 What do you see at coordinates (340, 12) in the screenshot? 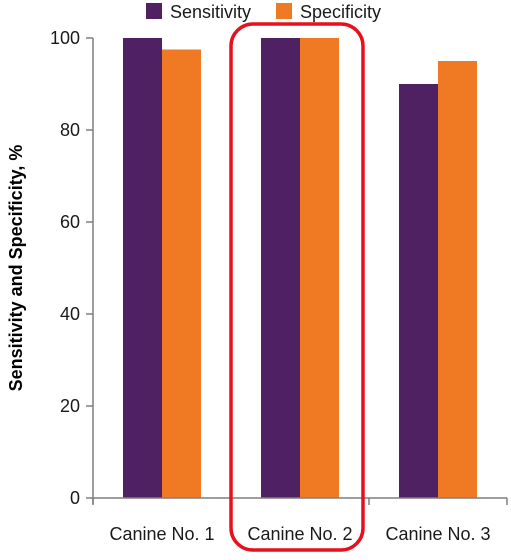
I see `legend-label-specificity: Specificity` at bounding box center [340, 12].